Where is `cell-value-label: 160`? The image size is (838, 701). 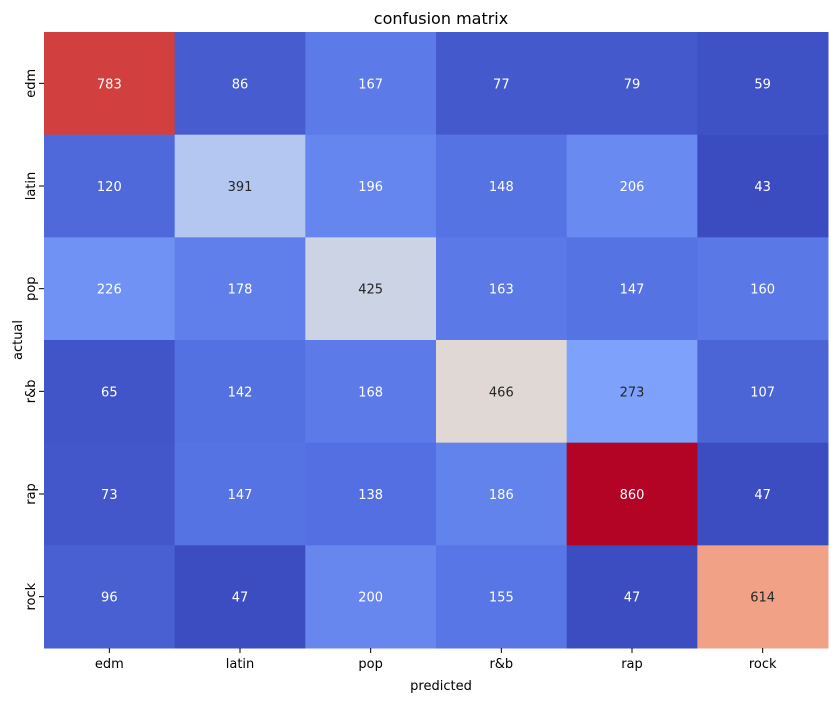 cell-value-label: 160 is located at coordinates (762, 290).